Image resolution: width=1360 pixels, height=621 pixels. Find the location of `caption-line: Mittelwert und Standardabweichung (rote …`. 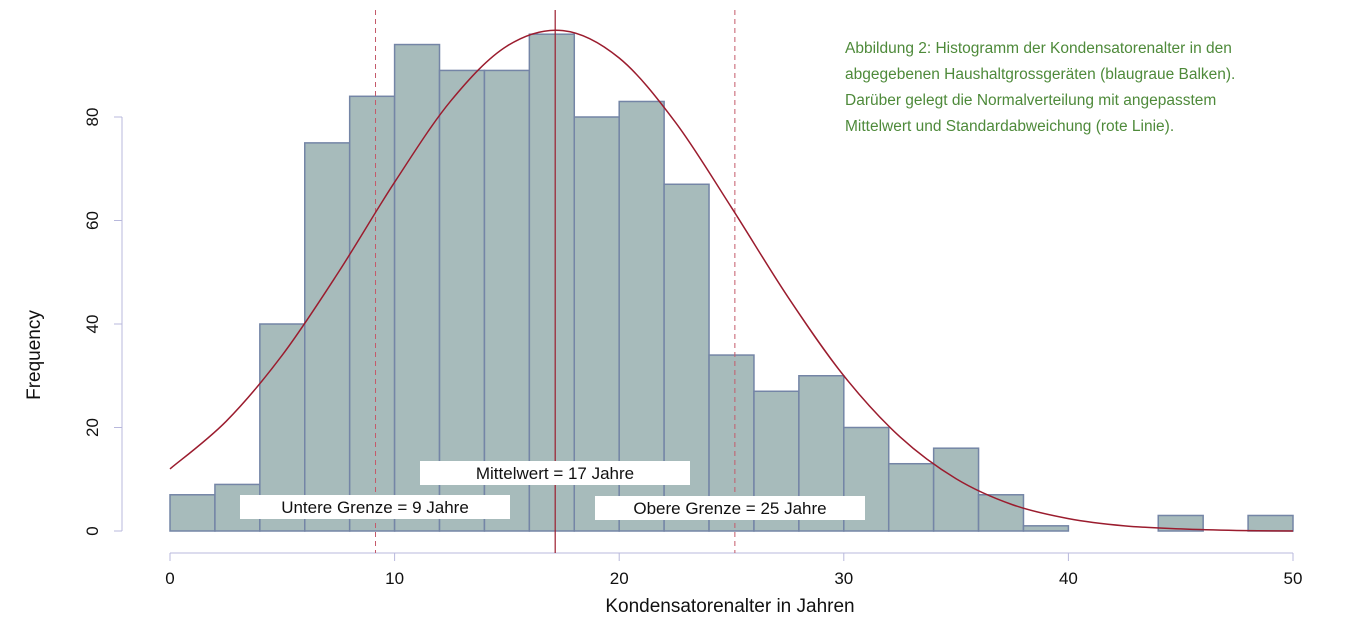

caption-line: Mittelwert und Standardabweichung (rote … is located at coordinates (1009, 126).